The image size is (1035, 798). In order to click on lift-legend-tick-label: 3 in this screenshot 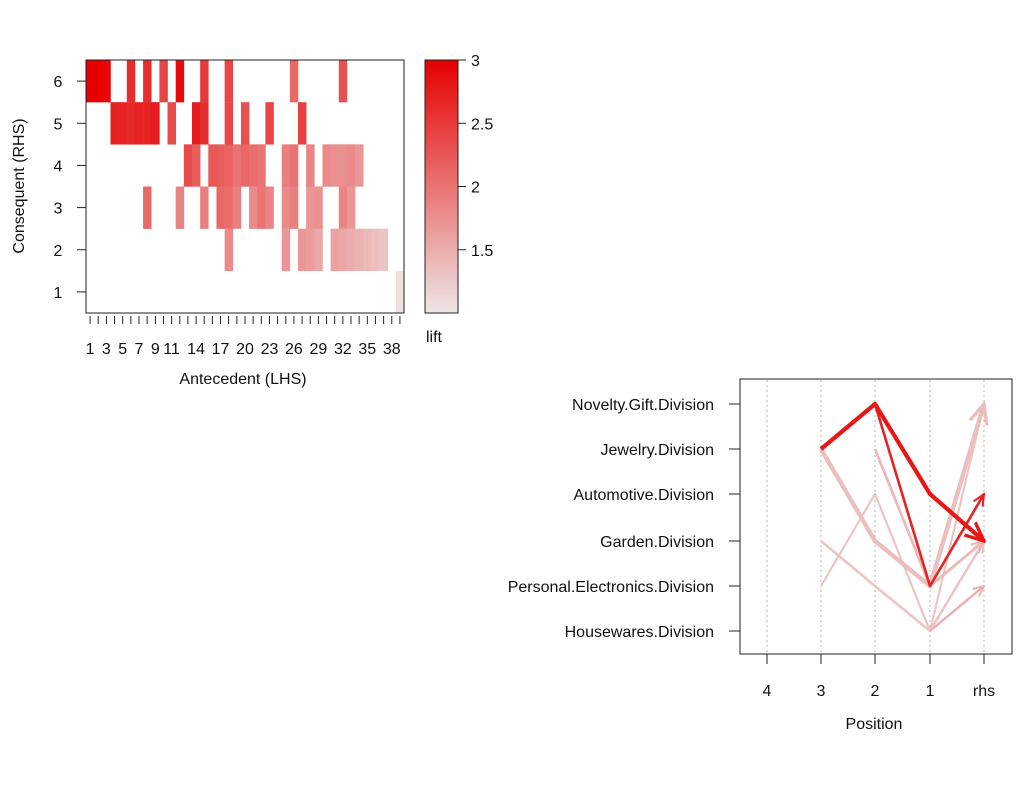, I will do `click(475, 61)`.